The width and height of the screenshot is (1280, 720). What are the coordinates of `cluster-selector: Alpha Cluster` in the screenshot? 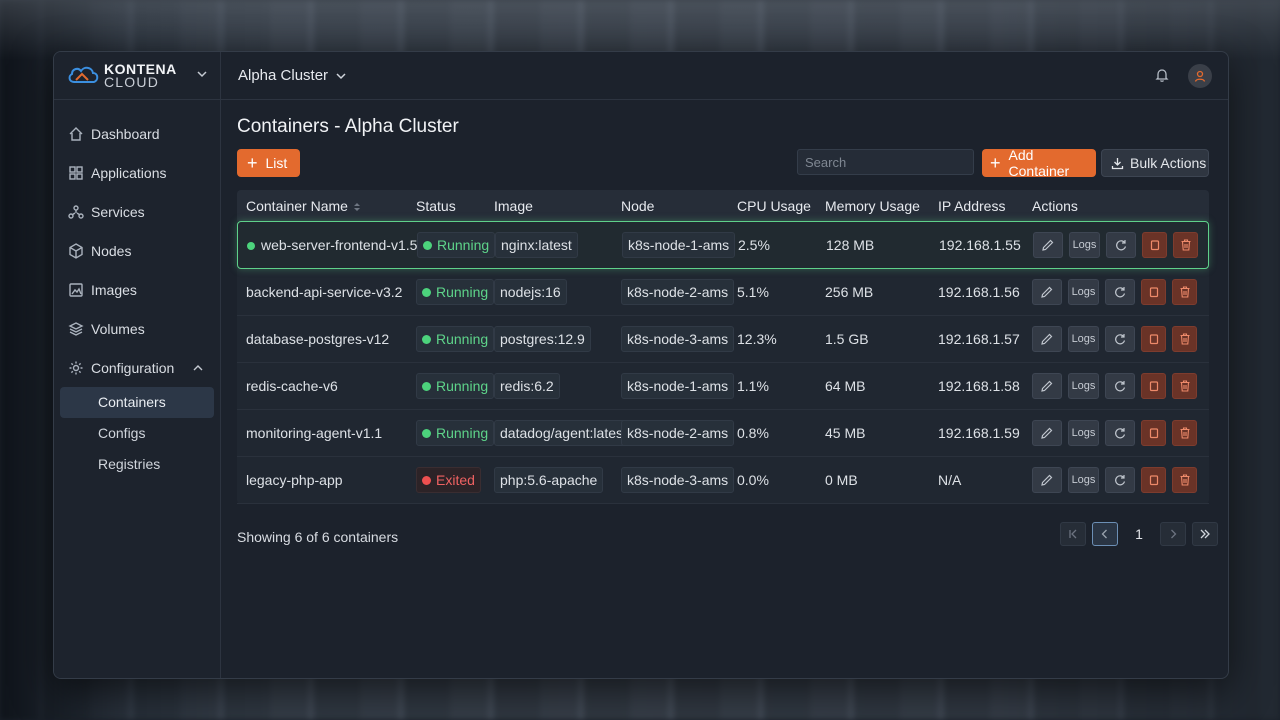 It's located at (292, 75).